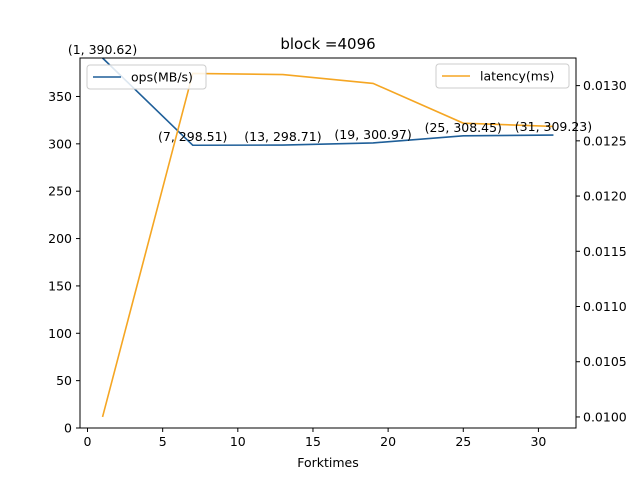 The image size is (640, 480). What do you see at coordinates (162, 77) in the screenshot?
I see `legend-label-0: ops(MB/s)` at bounding box center [162, 77].